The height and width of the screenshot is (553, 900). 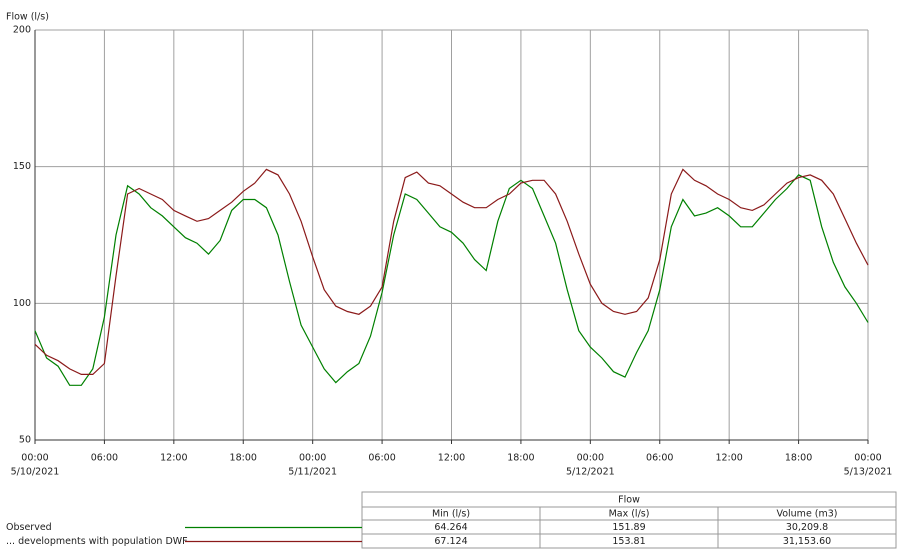 What do you see at coordinates (450, 527) in the screenshot?
I see `table-cell: 64.264` at bounding box center [450, 527].